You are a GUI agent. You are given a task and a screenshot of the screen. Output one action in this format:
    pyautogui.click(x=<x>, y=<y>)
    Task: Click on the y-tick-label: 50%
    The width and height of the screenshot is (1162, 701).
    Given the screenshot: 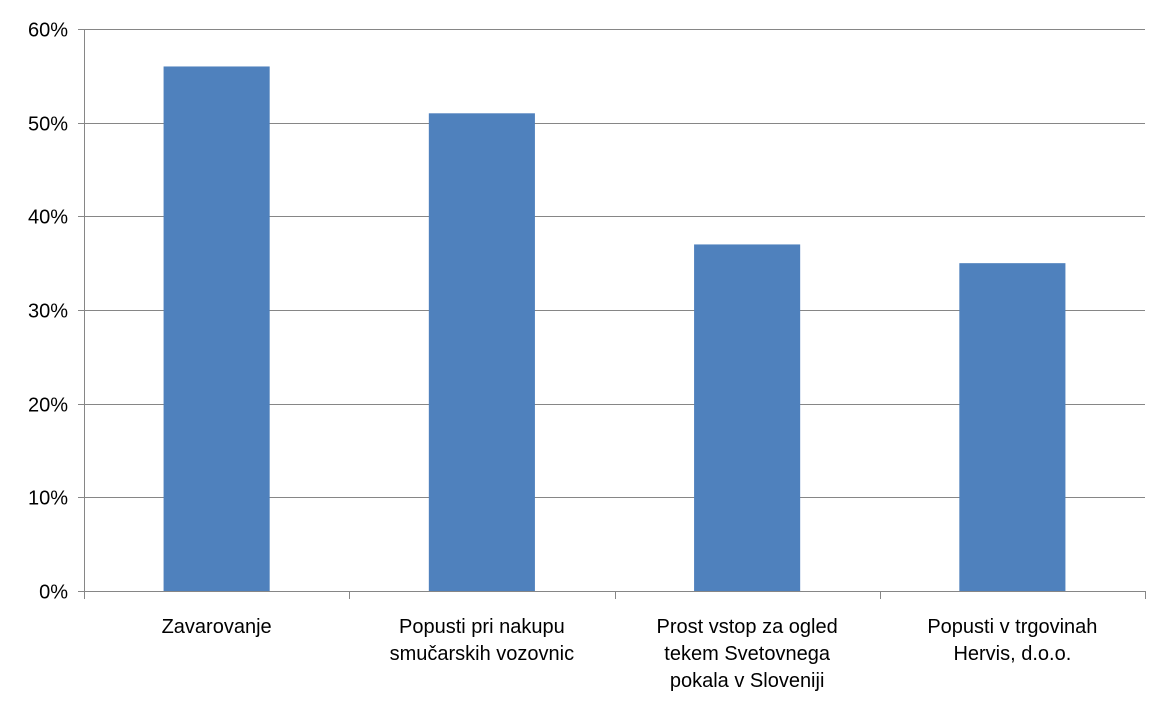 What is the action you would take?
    pyautogui.click(x=48, y=125)
    